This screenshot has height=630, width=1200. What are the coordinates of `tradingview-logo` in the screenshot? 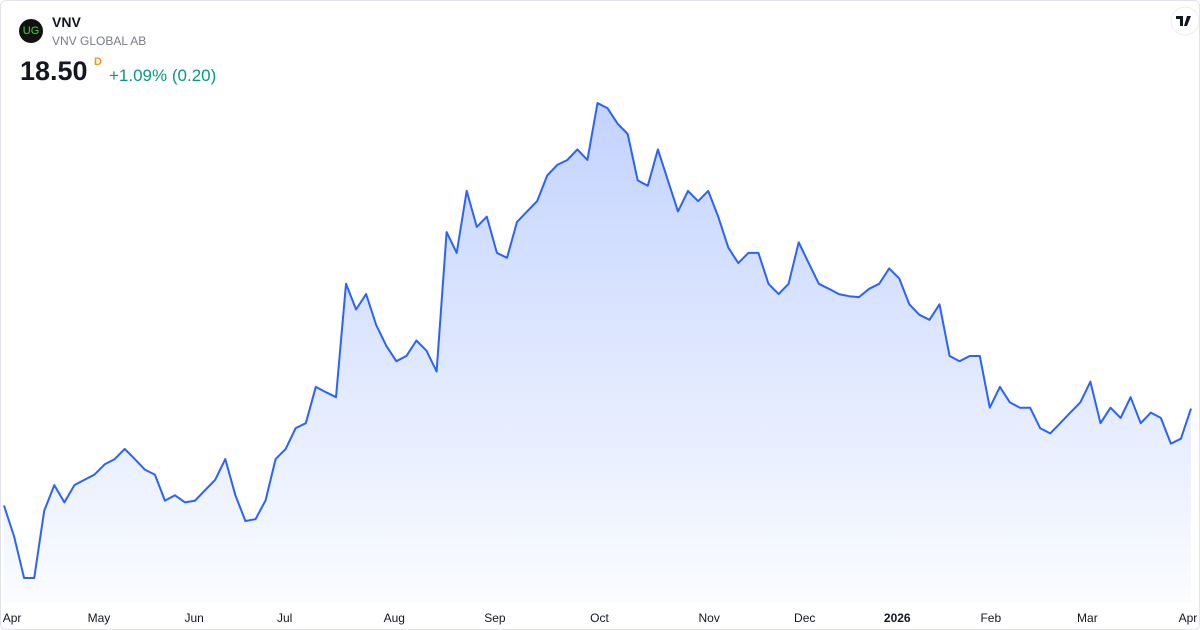 It's located at (1184, 21).